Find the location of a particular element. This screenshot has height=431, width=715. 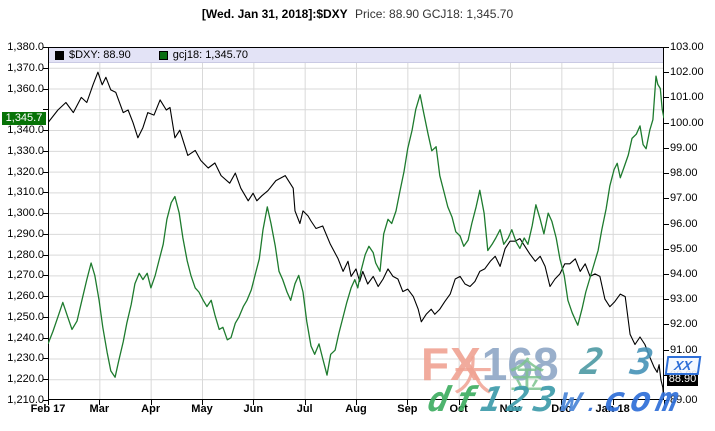

dxy-swatch-icon is located at coordinates (59, 55).